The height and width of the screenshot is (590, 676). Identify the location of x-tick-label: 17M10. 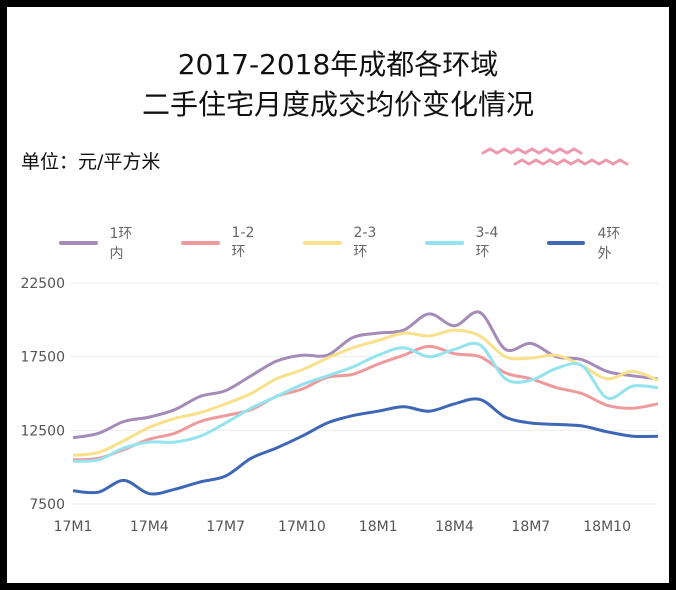
(302, 527).